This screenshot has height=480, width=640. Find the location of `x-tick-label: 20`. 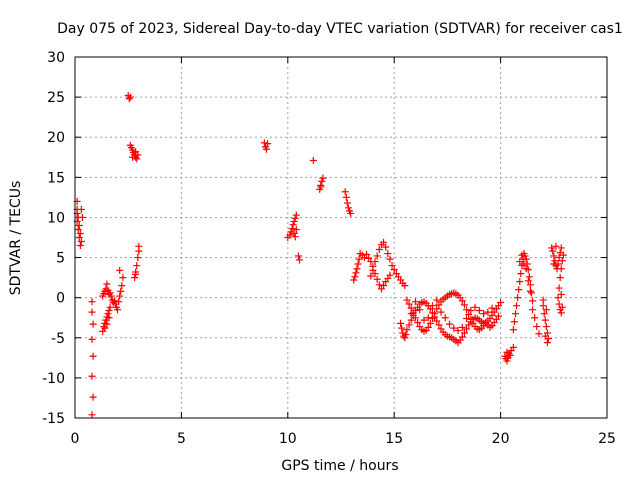

x-tick-label: 20 is located at coordinates (501, 439).